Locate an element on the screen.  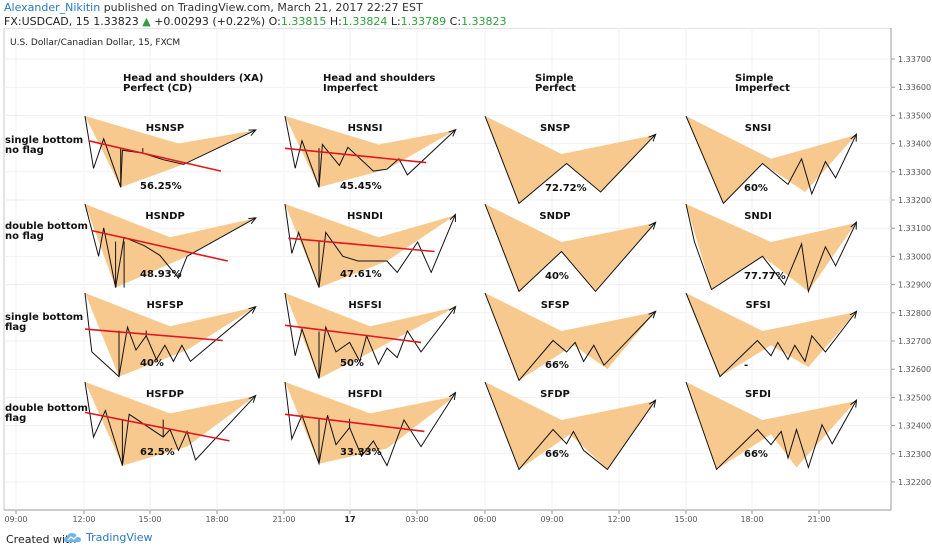
price-tick-label: 1.33200 is located at coordinates (914, 200).